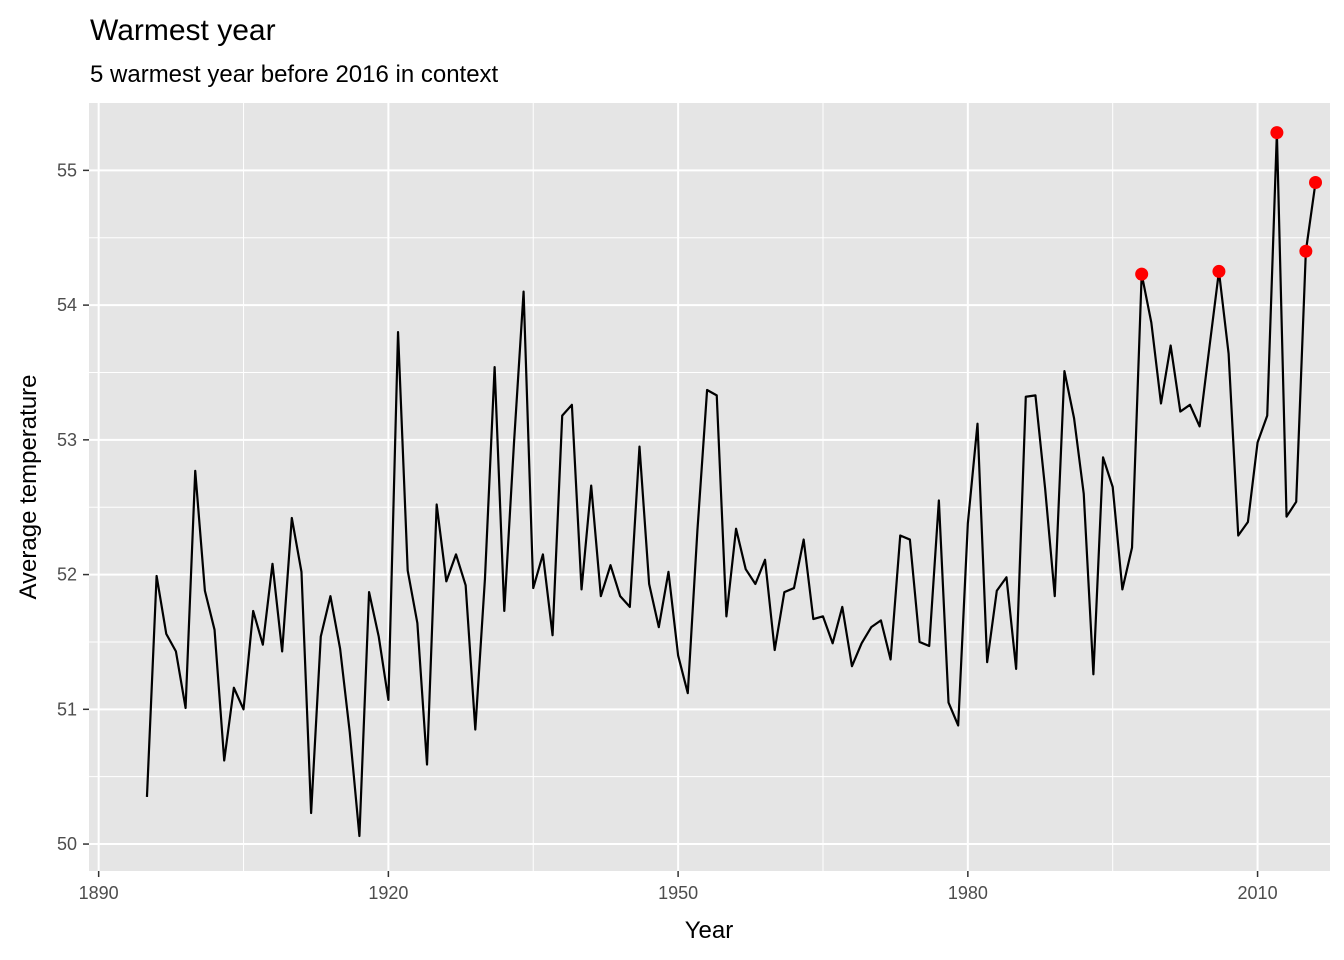 This screenshot has height=960, width=1344. Describe the element at coordinates (67, 440) in the screenshot. I see `y-tick-label: 53` at that location.